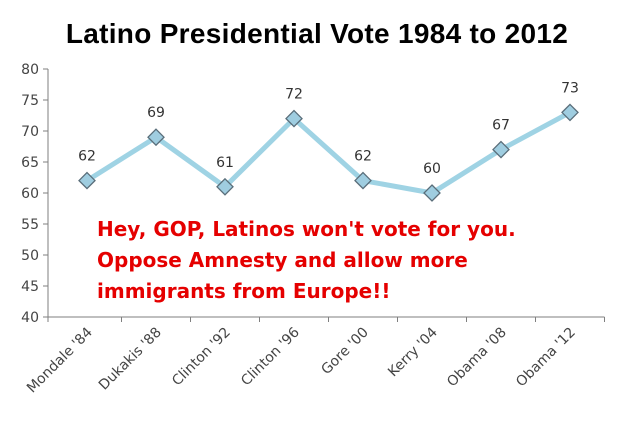  I want to click on y-tick-label: 40, so click(30, 318).